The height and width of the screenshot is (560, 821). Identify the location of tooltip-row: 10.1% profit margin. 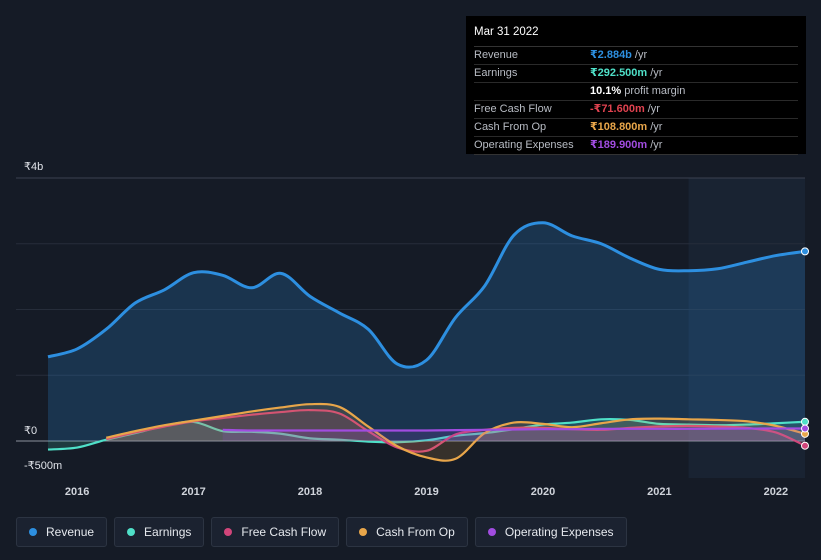
(636, 92).